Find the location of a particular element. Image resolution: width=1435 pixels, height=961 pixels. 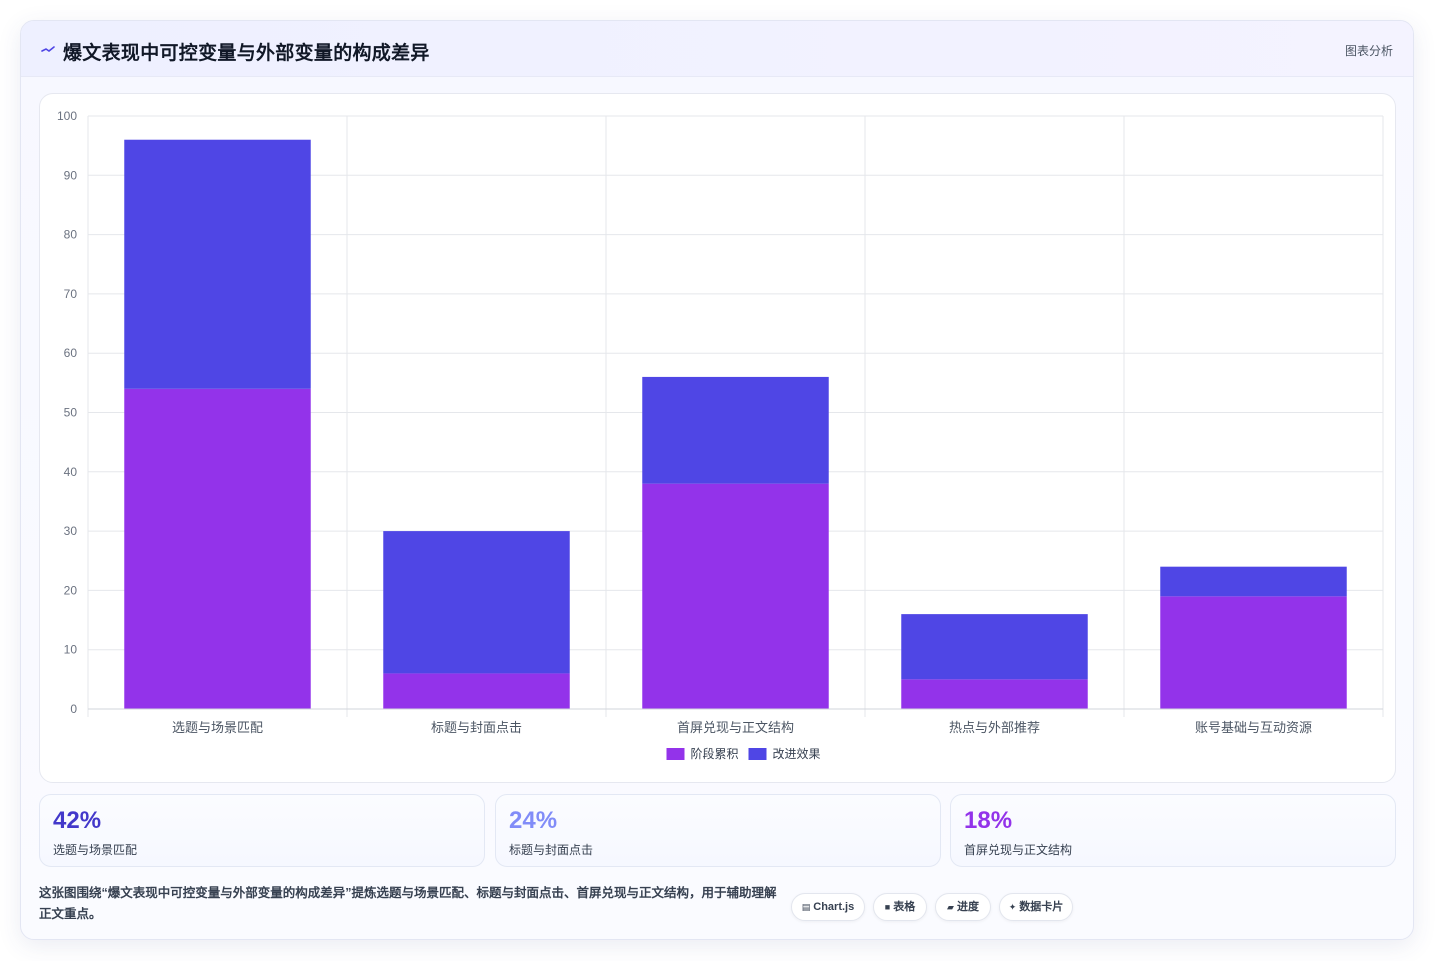

chip-label: Chart.js is located at coordinates (834, 907).